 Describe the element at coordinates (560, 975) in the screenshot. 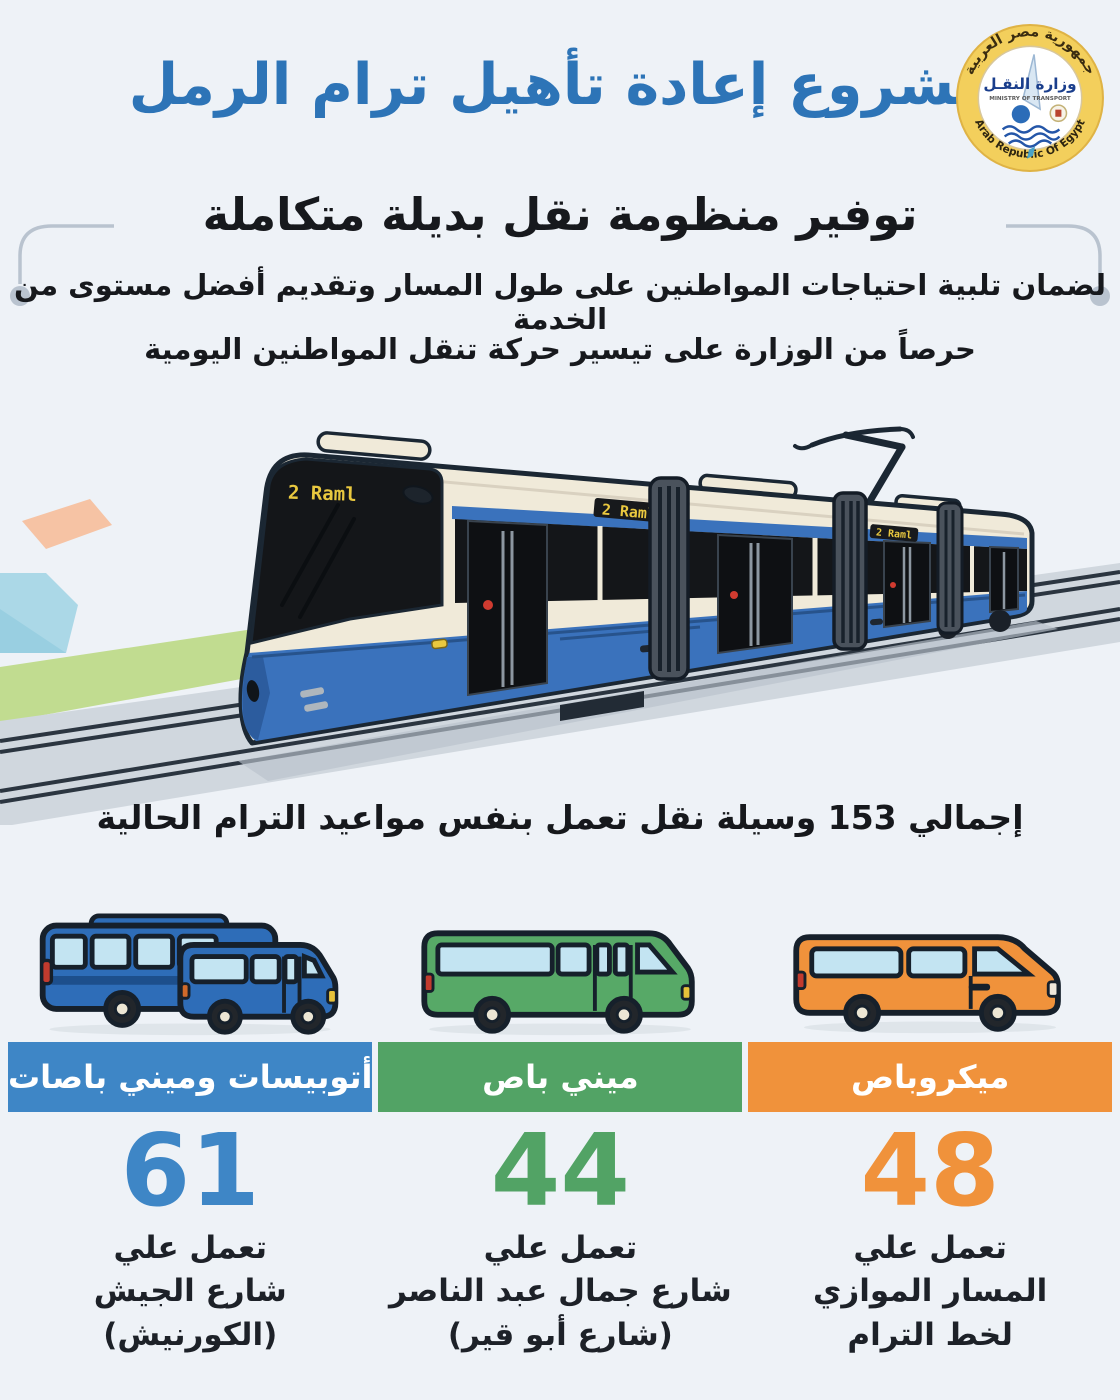

I see `minibus-icon` at that location.